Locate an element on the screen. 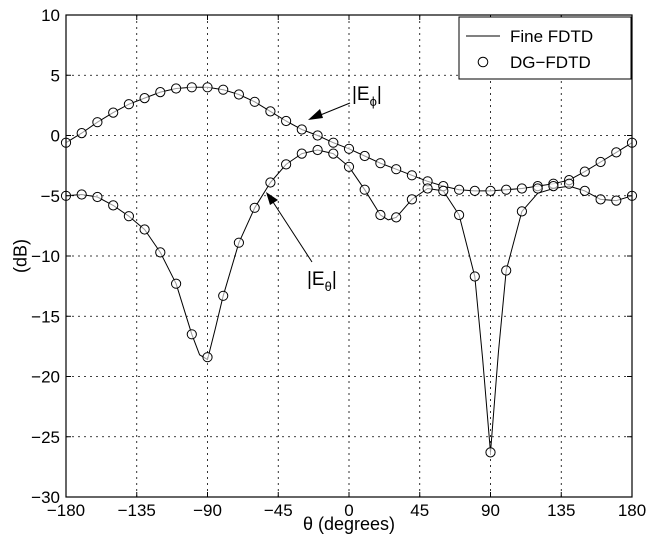 This screenshot has width=649, height=535. annotation-e-phi-arrow-shaft is located at coordinates (334, 109).